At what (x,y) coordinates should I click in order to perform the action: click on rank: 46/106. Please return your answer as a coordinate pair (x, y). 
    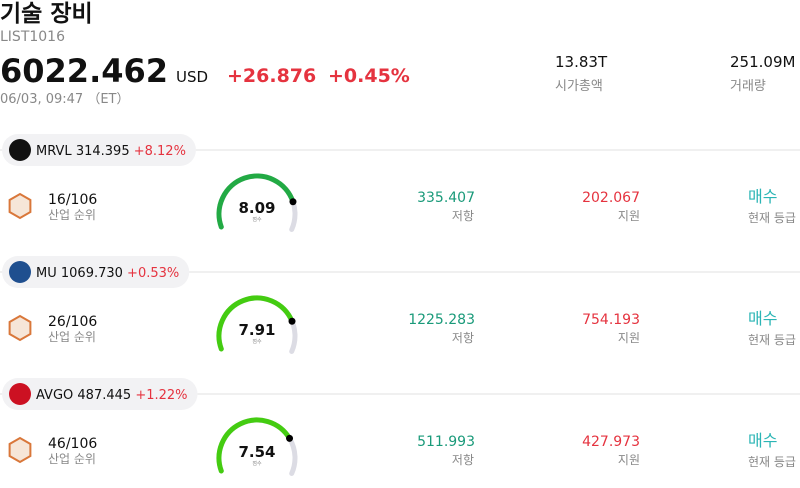
    Looking at the image, I should click on (72, 444).